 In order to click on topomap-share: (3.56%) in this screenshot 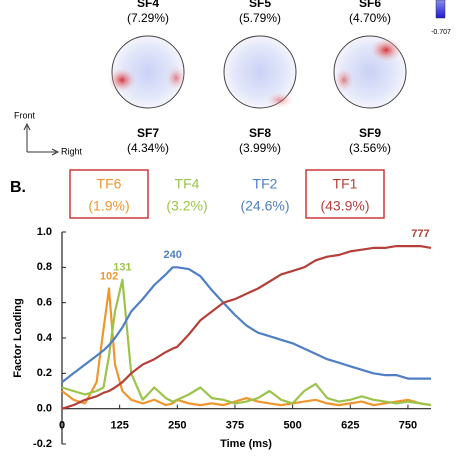, I will do `click(370, 148)`.